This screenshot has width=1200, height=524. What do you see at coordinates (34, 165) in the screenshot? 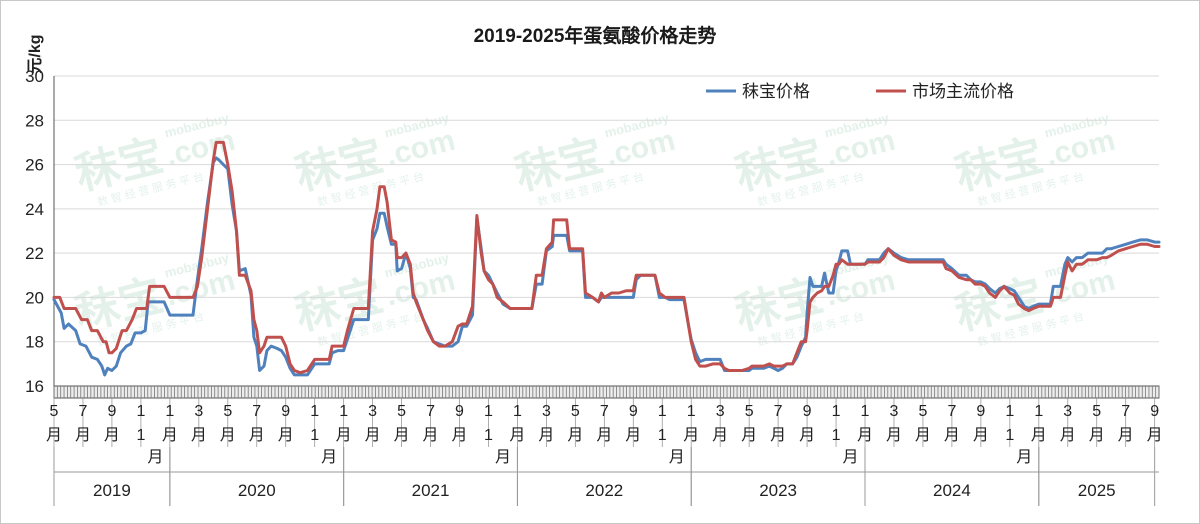
I see `y-tick-label: 26` at bounding box center [34, 165].